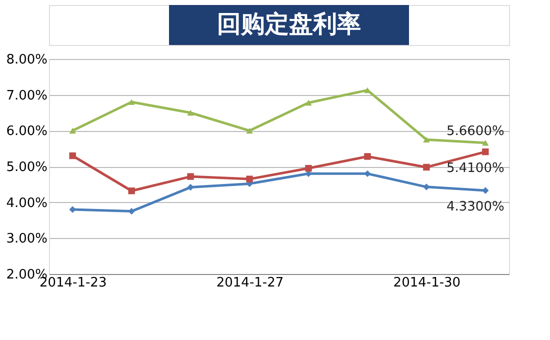  I want to click on y-tick-label: 7.00%, so click(27, 96).